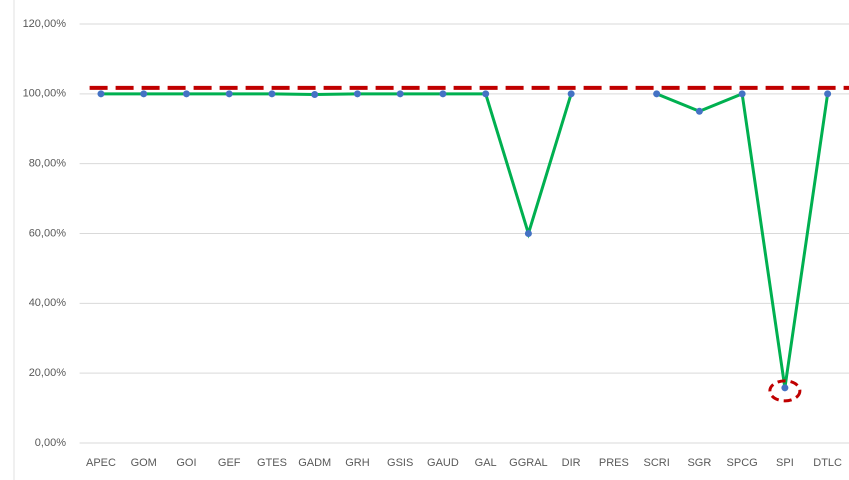 This screenshot has height=480, width=849. I want to click on x-tick-label: SPI, so click(785, 463).